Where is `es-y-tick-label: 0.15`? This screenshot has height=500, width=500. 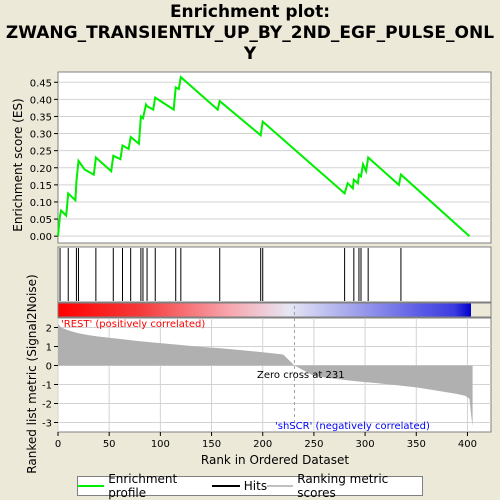 es-y-tick-label: 0.15 is located at coordinates (41, 186).